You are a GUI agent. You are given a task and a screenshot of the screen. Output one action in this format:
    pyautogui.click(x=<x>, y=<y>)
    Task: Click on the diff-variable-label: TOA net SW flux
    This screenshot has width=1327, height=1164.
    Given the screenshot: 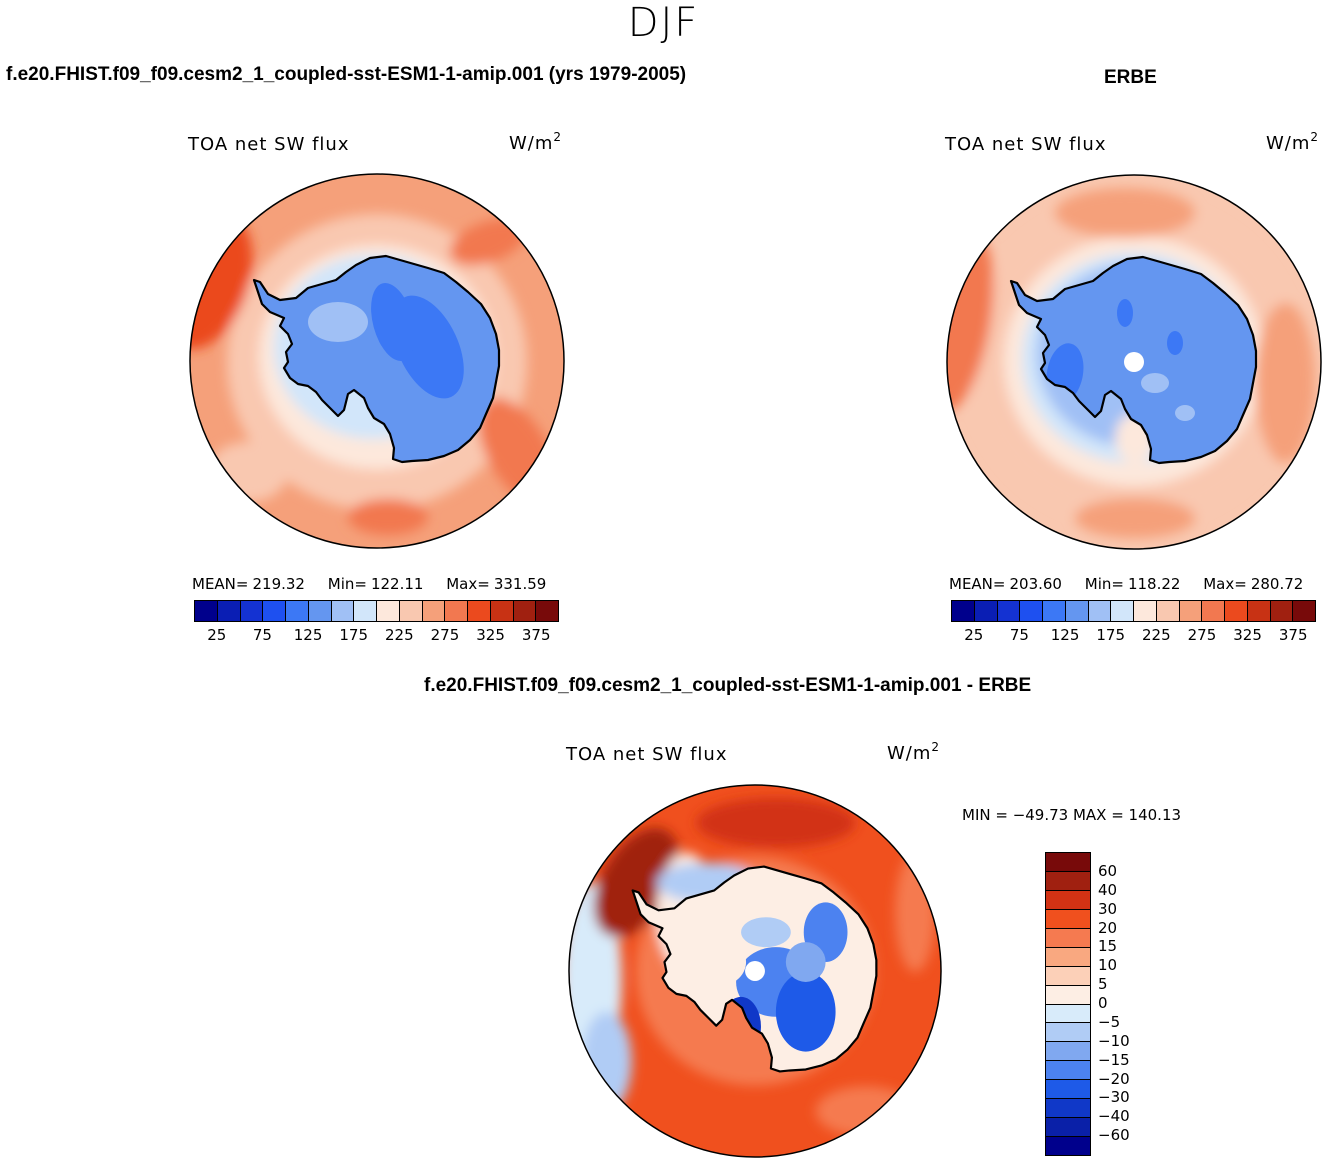 What is the action you would take?
    pyautogui.click(x=647, y=754)
    